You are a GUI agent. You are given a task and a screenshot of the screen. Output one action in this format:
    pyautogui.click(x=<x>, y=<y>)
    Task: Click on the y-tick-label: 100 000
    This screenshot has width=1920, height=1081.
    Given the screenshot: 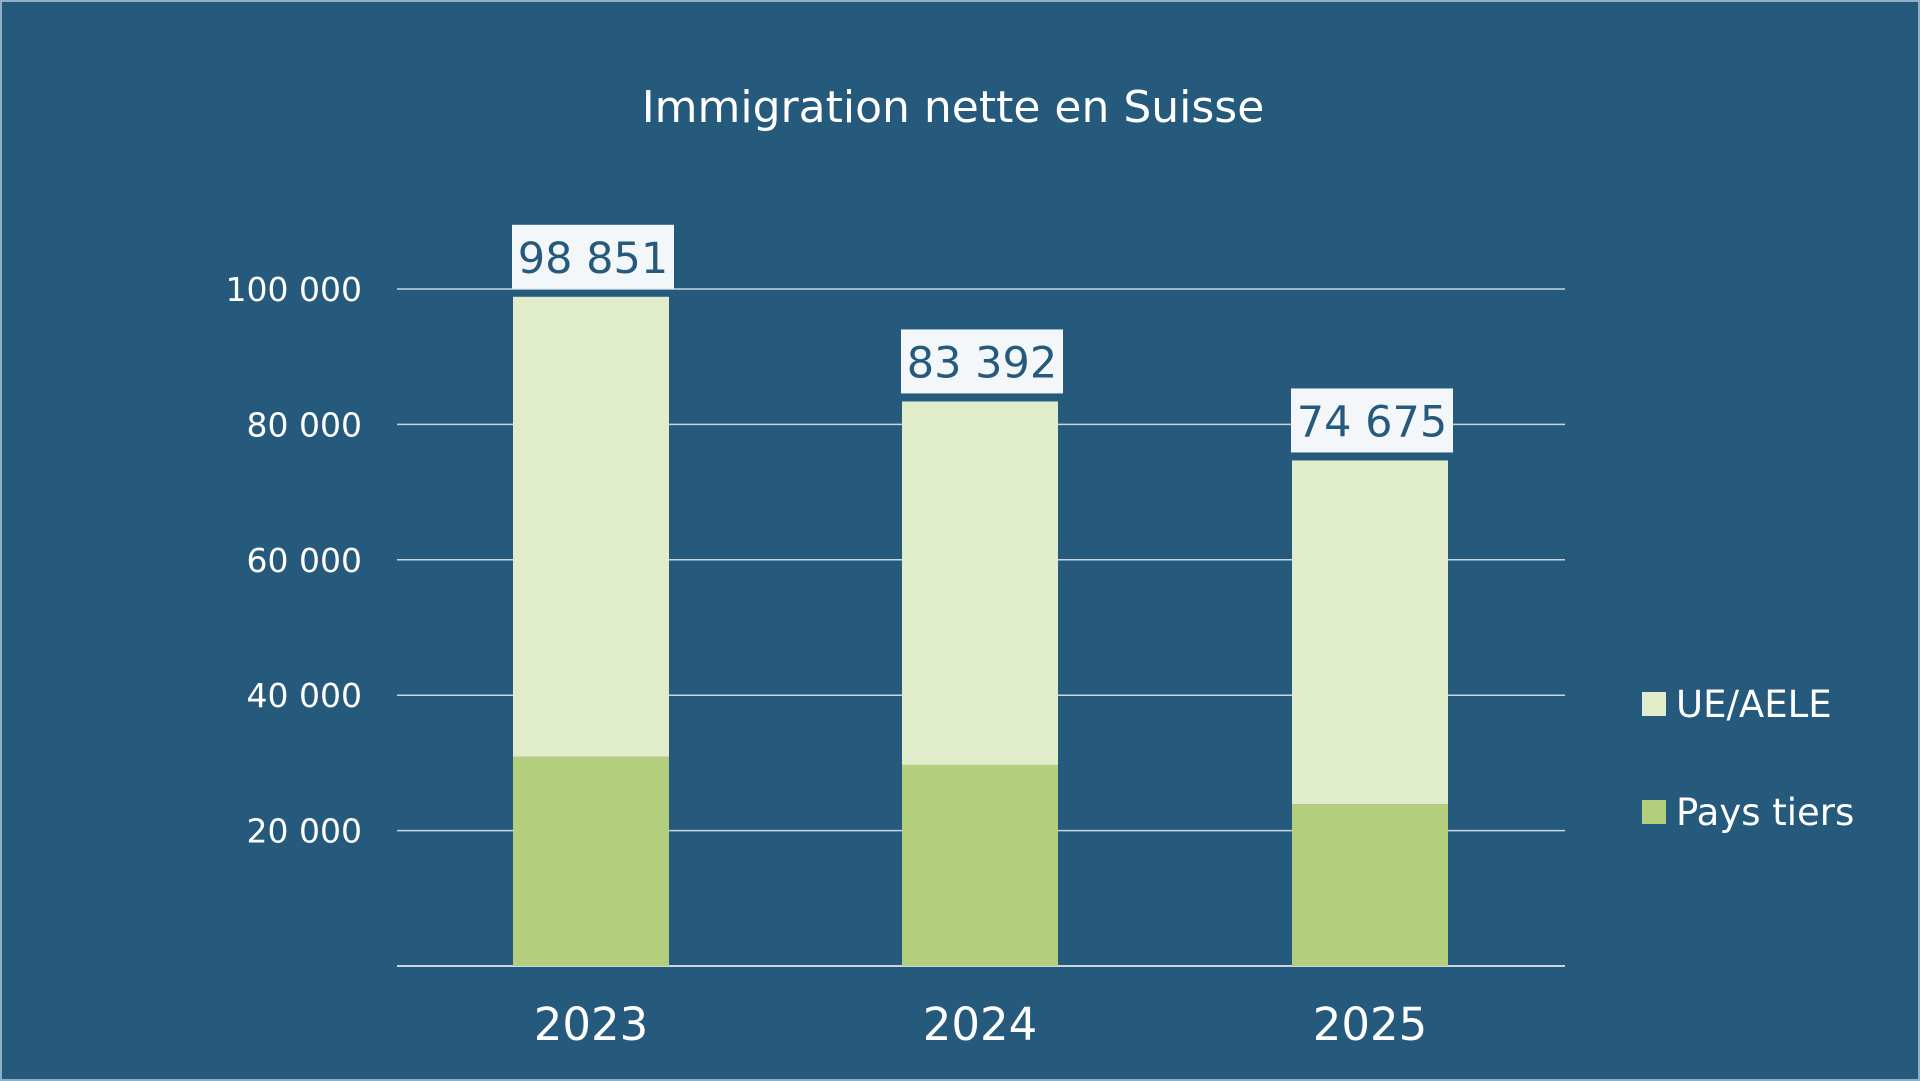 What is the action you would take?
    pyautogui.click(x=294, y=289)
    